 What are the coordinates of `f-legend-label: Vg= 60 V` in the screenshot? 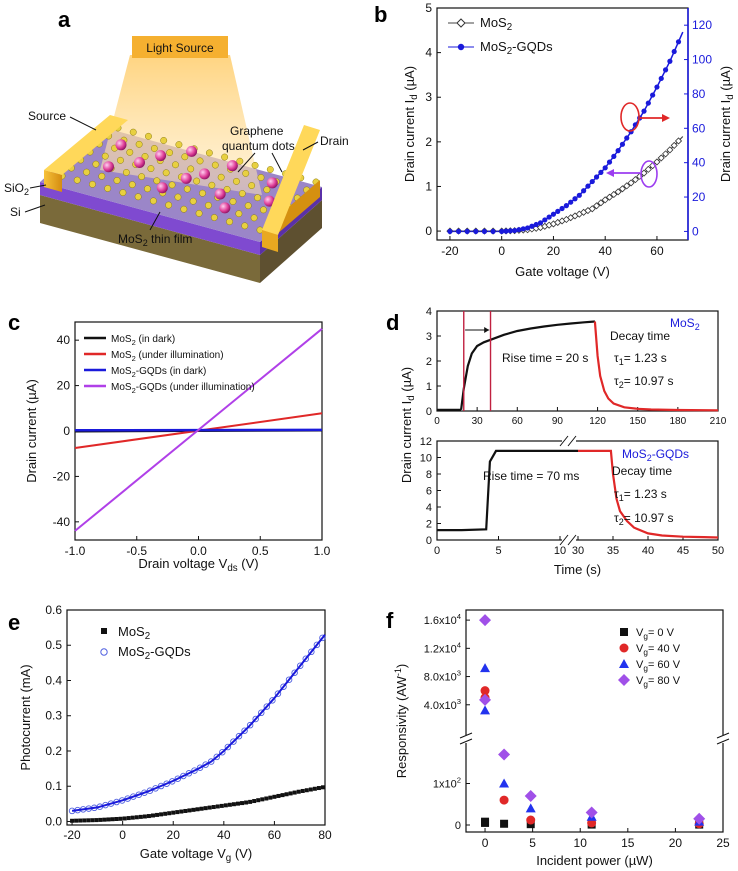 It's located at (658, 666).